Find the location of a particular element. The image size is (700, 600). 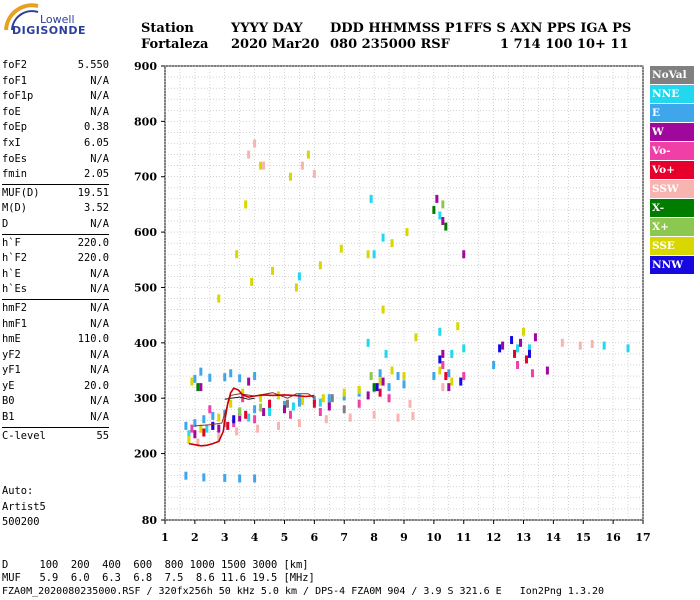

param-row: yE 20.0 is located at coordinates (55, 387).